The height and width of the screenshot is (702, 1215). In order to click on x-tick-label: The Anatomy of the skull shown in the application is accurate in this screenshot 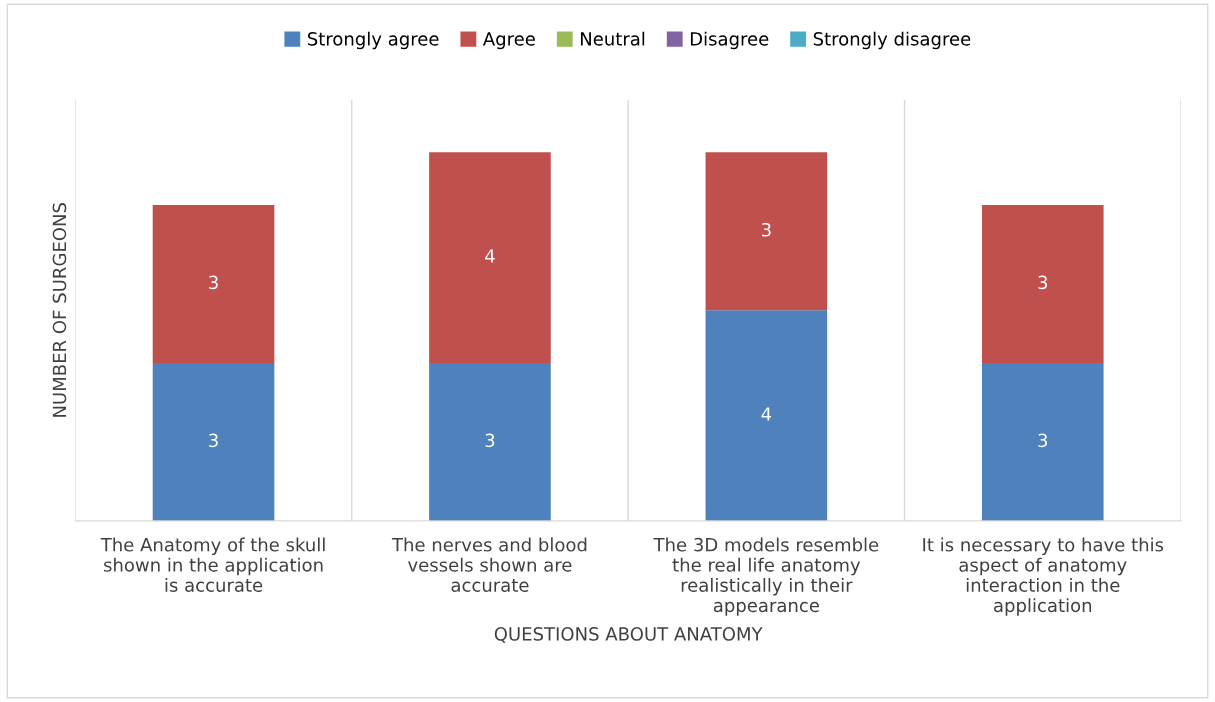, I will do `click(212, 564)`.